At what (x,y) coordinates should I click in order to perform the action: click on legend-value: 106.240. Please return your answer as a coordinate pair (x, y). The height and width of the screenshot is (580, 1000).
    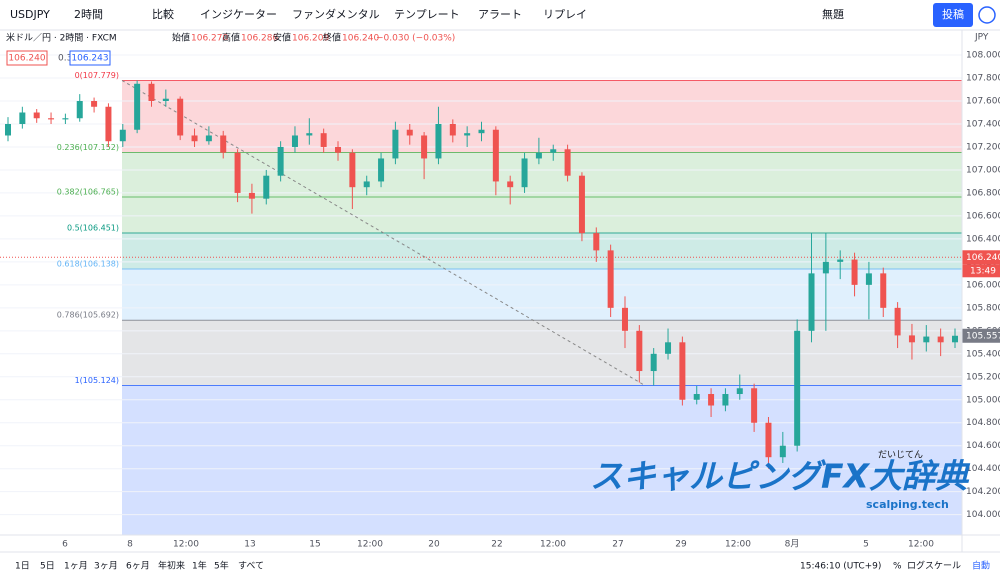
    Looking at the image, I should click on (360, 39).